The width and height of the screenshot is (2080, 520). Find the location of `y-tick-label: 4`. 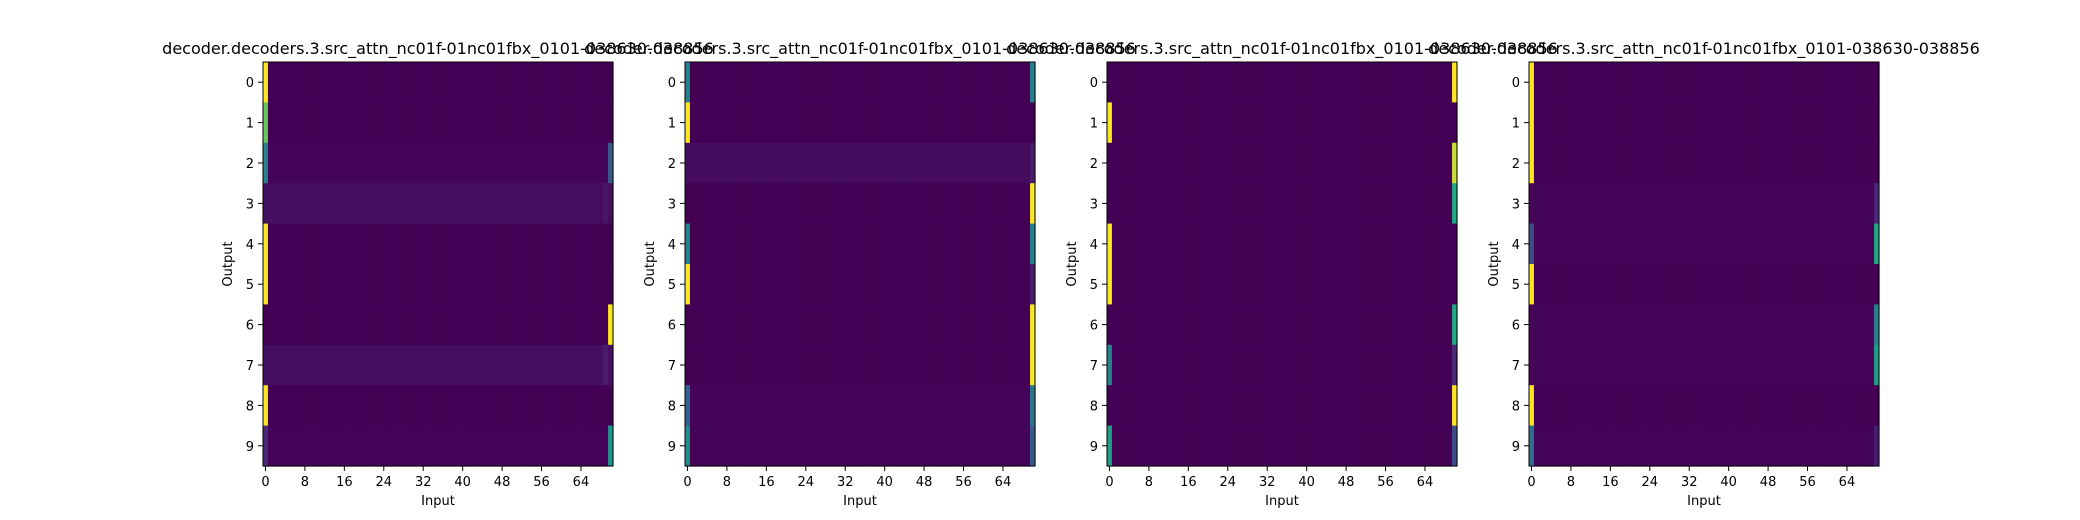

y-tick-label: 4 is located at coordinates (672, 245).